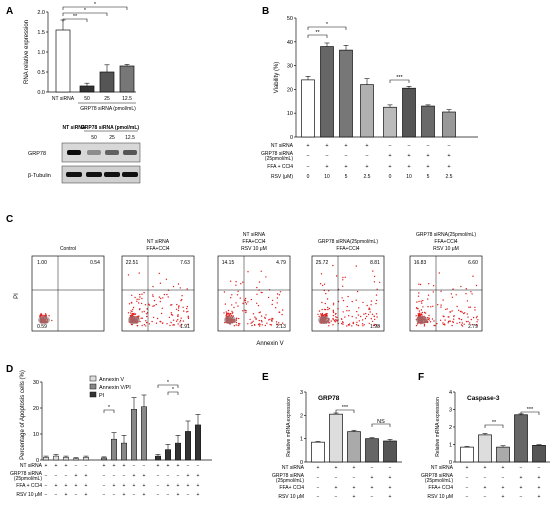  I want to click on blot-band-grp78, so click(94, 152).